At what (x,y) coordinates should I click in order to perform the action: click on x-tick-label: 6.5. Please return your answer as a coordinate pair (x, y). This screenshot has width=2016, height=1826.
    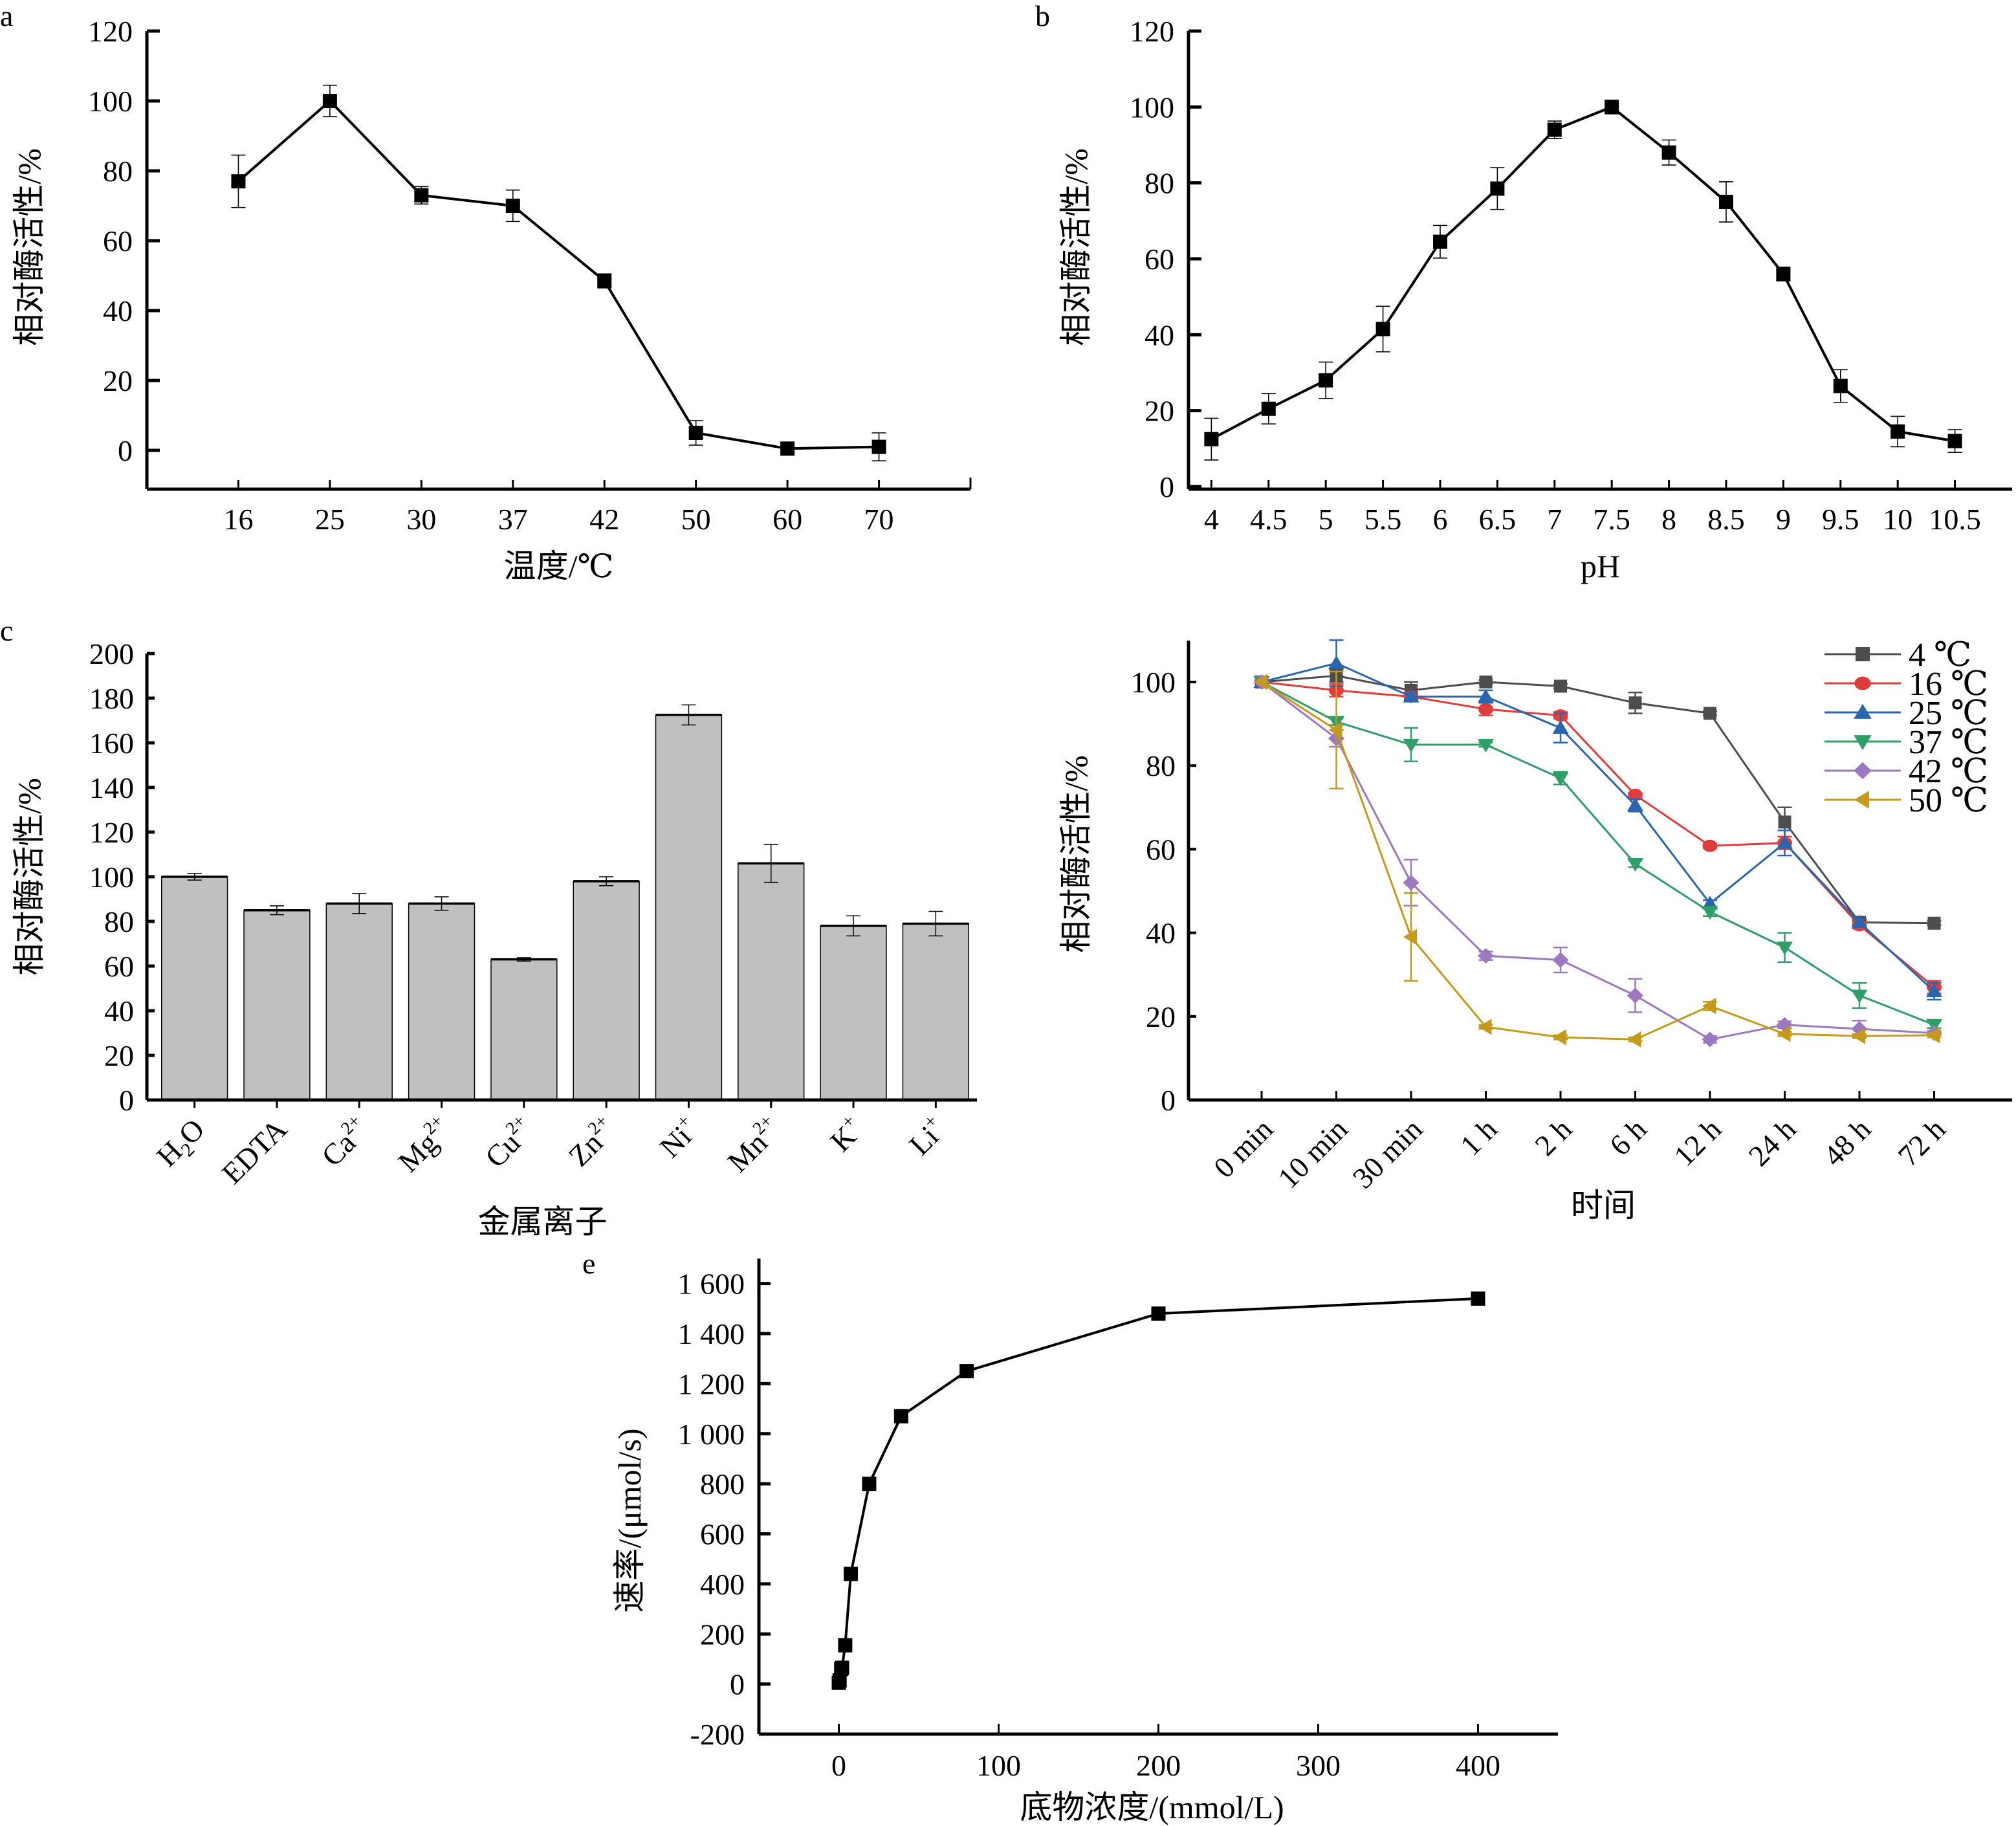
    Looking at the image, I should click on (1498, 519).